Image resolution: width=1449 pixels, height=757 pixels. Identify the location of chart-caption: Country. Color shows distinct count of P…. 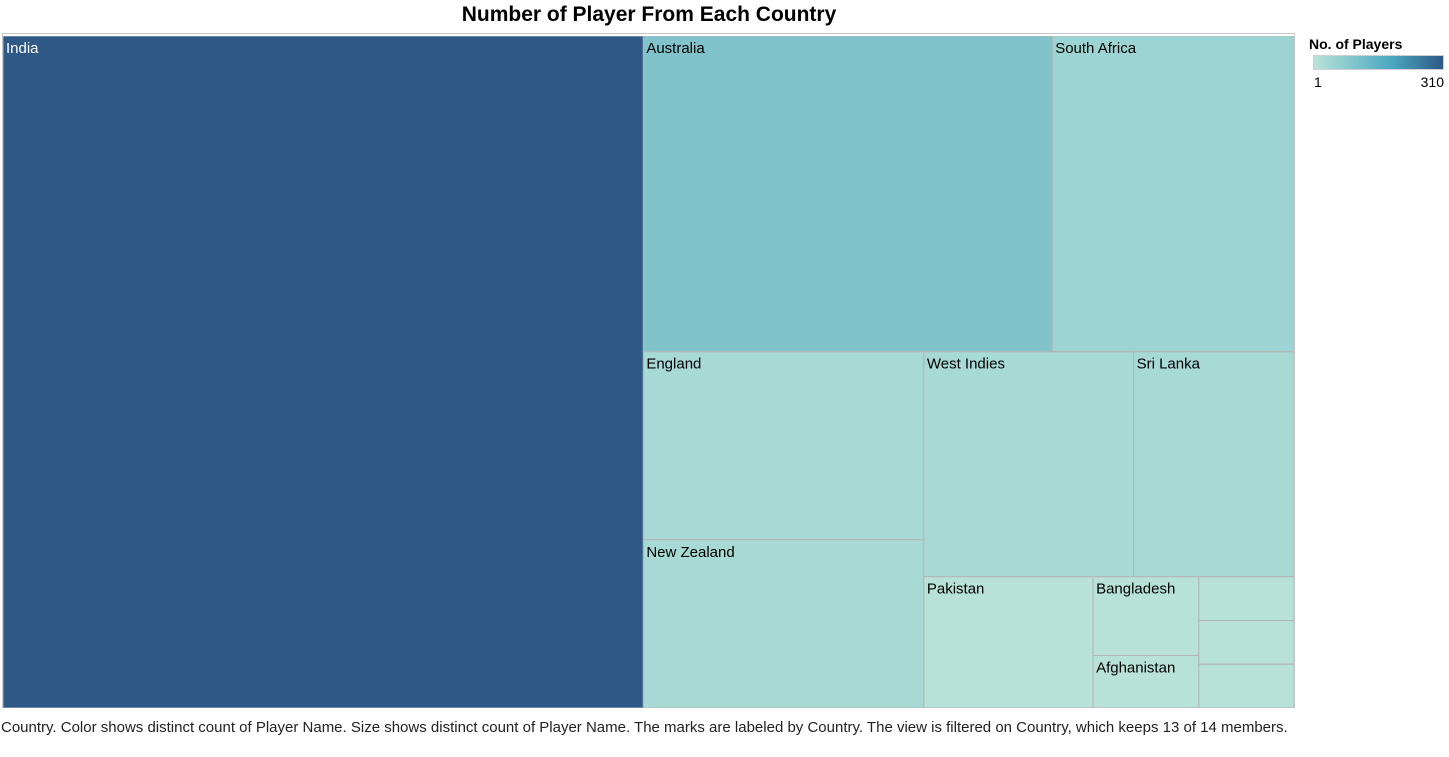
(644, 727).